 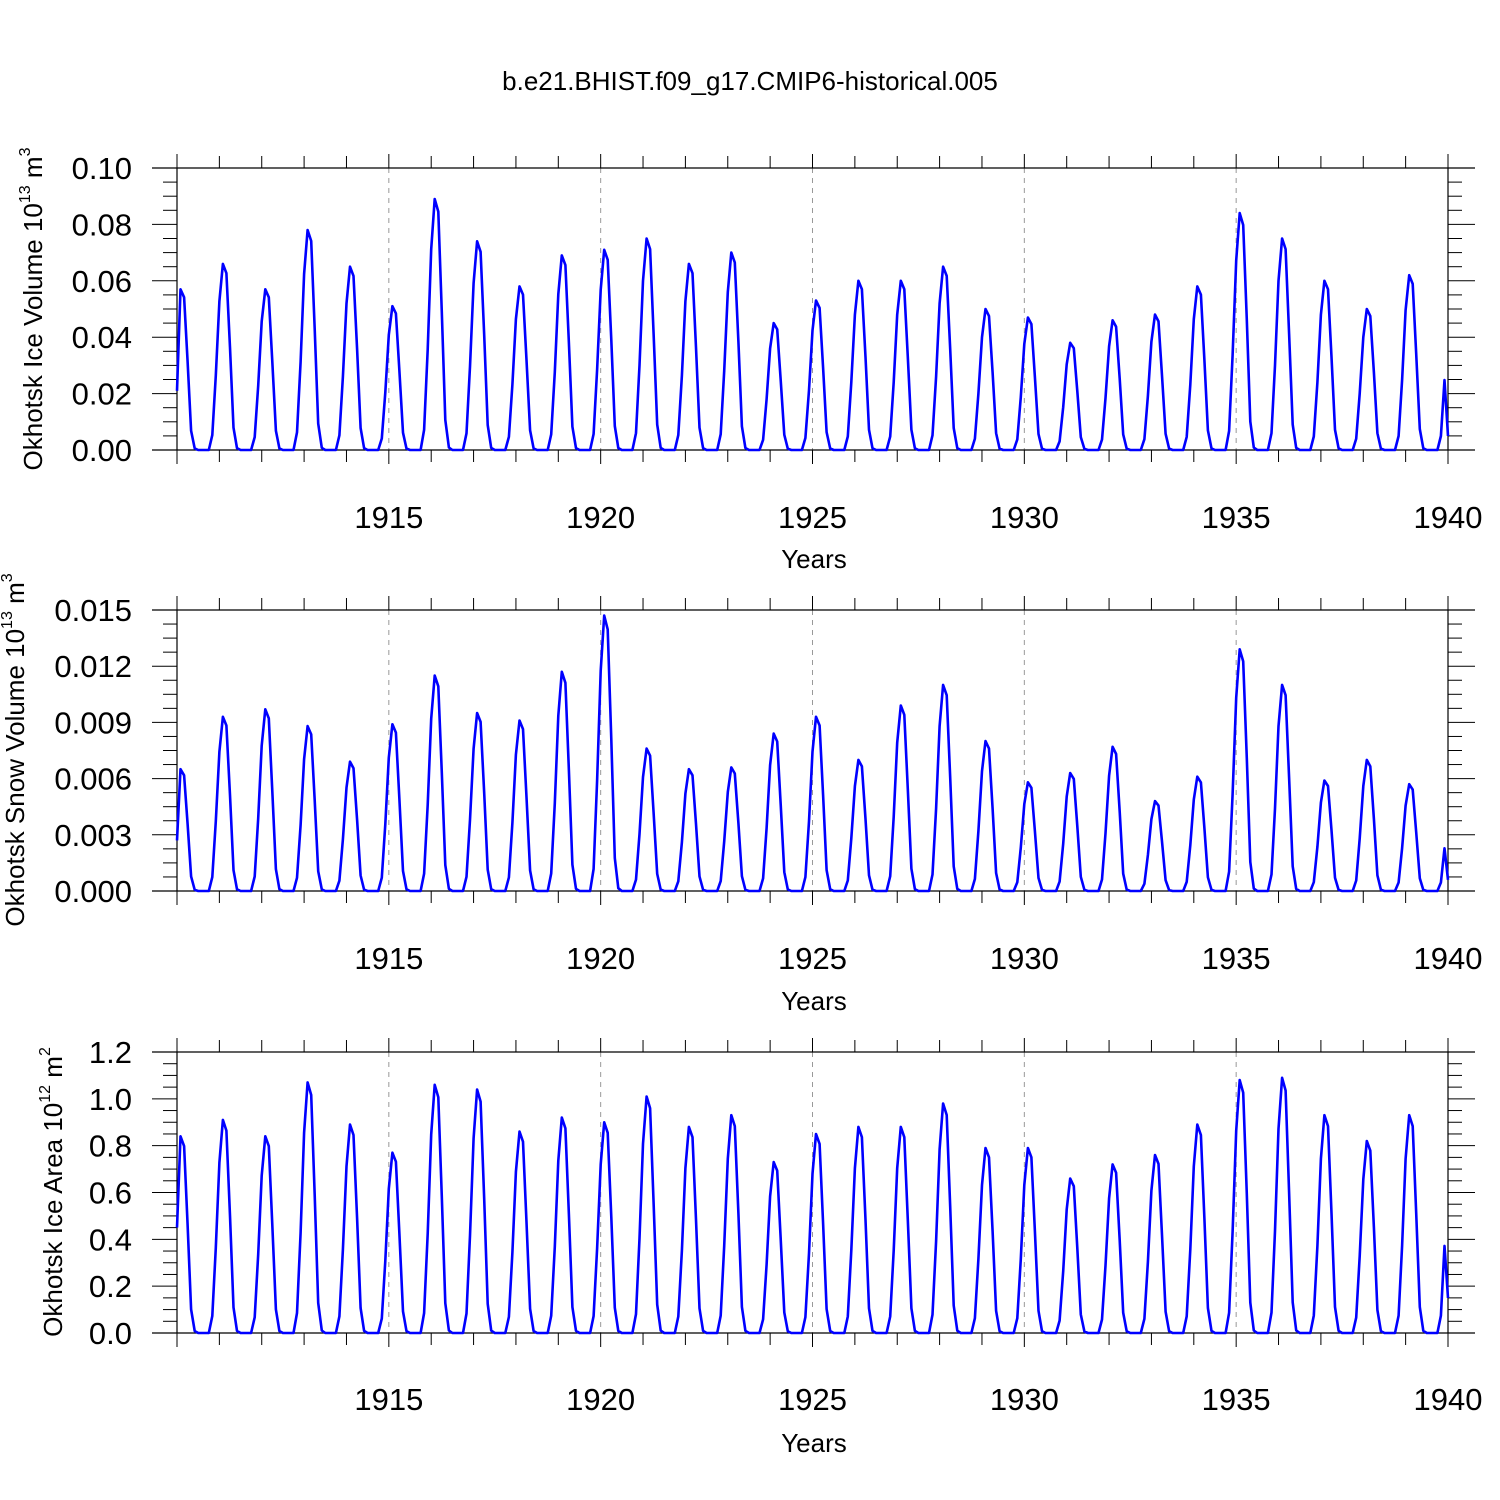 What do you see at coordinates (110, 1146) in the screenshot?
I see `y-tick-label: 0.8` at bounding box center [110, 1146].